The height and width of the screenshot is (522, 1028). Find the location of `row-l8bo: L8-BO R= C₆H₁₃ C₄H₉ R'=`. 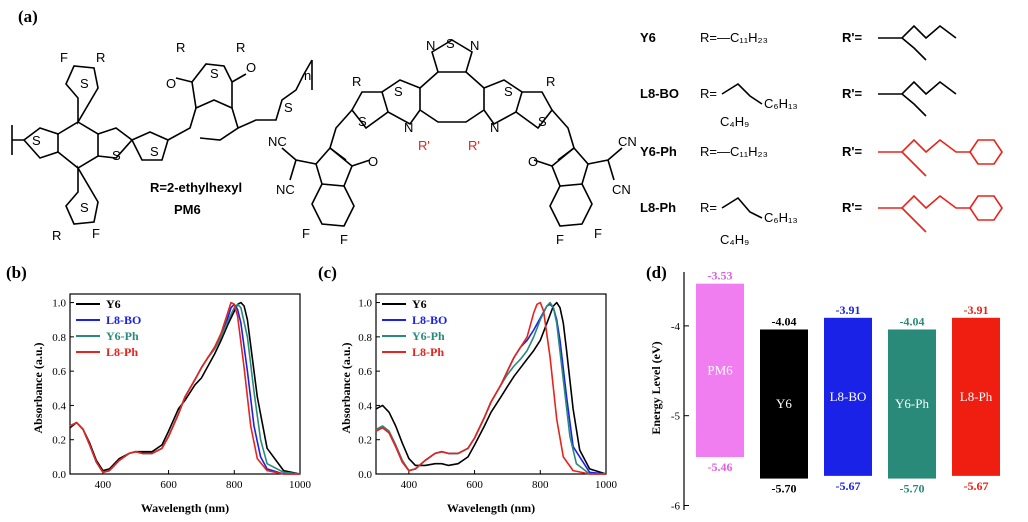

row-l8bo: L8-BO R= C₆H₁₃ C₄H₉ R'= is located at coordinates (798, 104).